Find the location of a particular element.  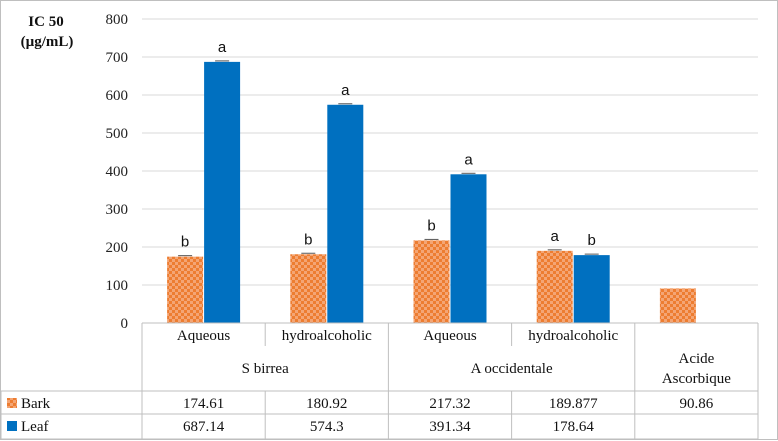

y-tick-label: 800 is located at coordinates (117, 20).